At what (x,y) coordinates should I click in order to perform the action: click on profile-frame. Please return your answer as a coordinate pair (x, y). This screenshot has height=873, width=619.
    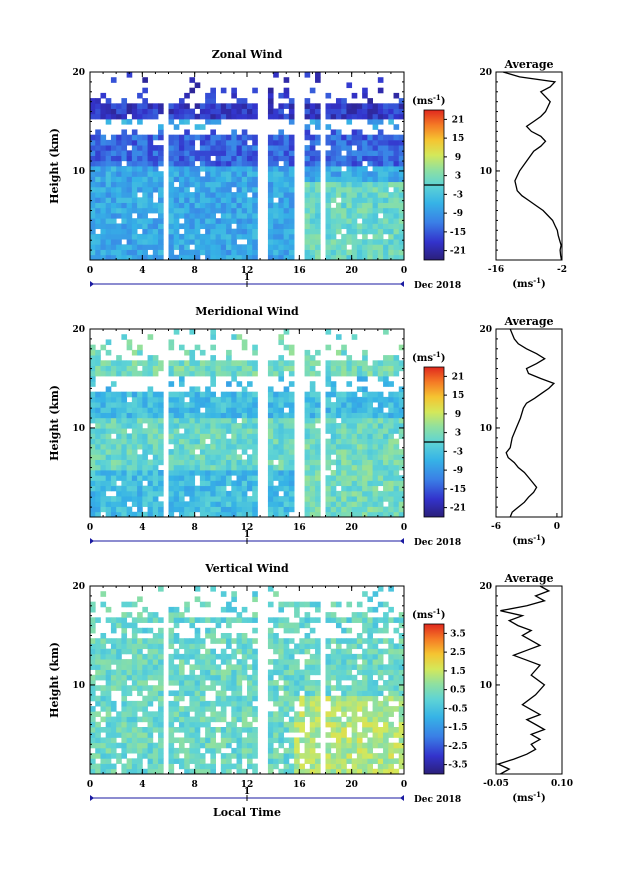
    Looking at the image, I should click on (529, 423).